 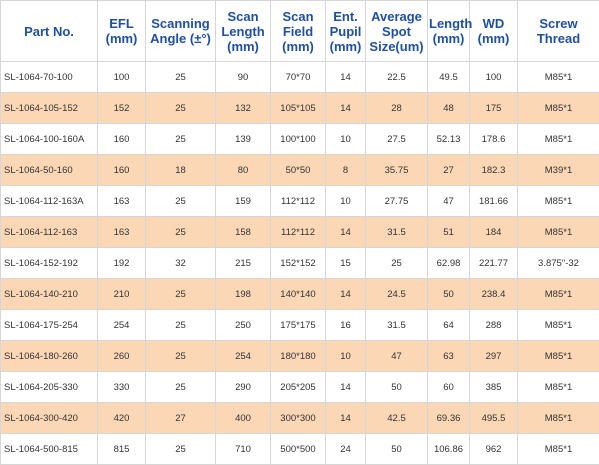 I want to click on cell-wd: 495.5, so click(x=494, y=418).